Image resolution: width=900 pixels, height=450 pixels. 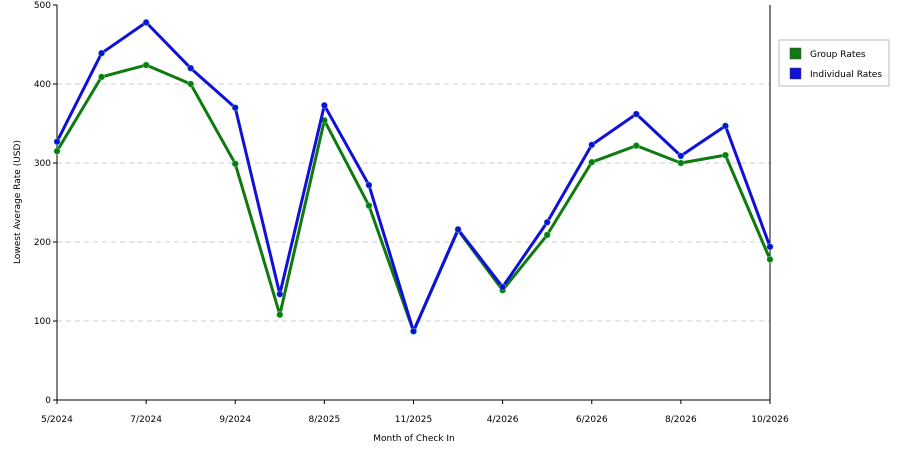 I want to click on x-tick-label: 9/2024, so click(x=235, y=420).